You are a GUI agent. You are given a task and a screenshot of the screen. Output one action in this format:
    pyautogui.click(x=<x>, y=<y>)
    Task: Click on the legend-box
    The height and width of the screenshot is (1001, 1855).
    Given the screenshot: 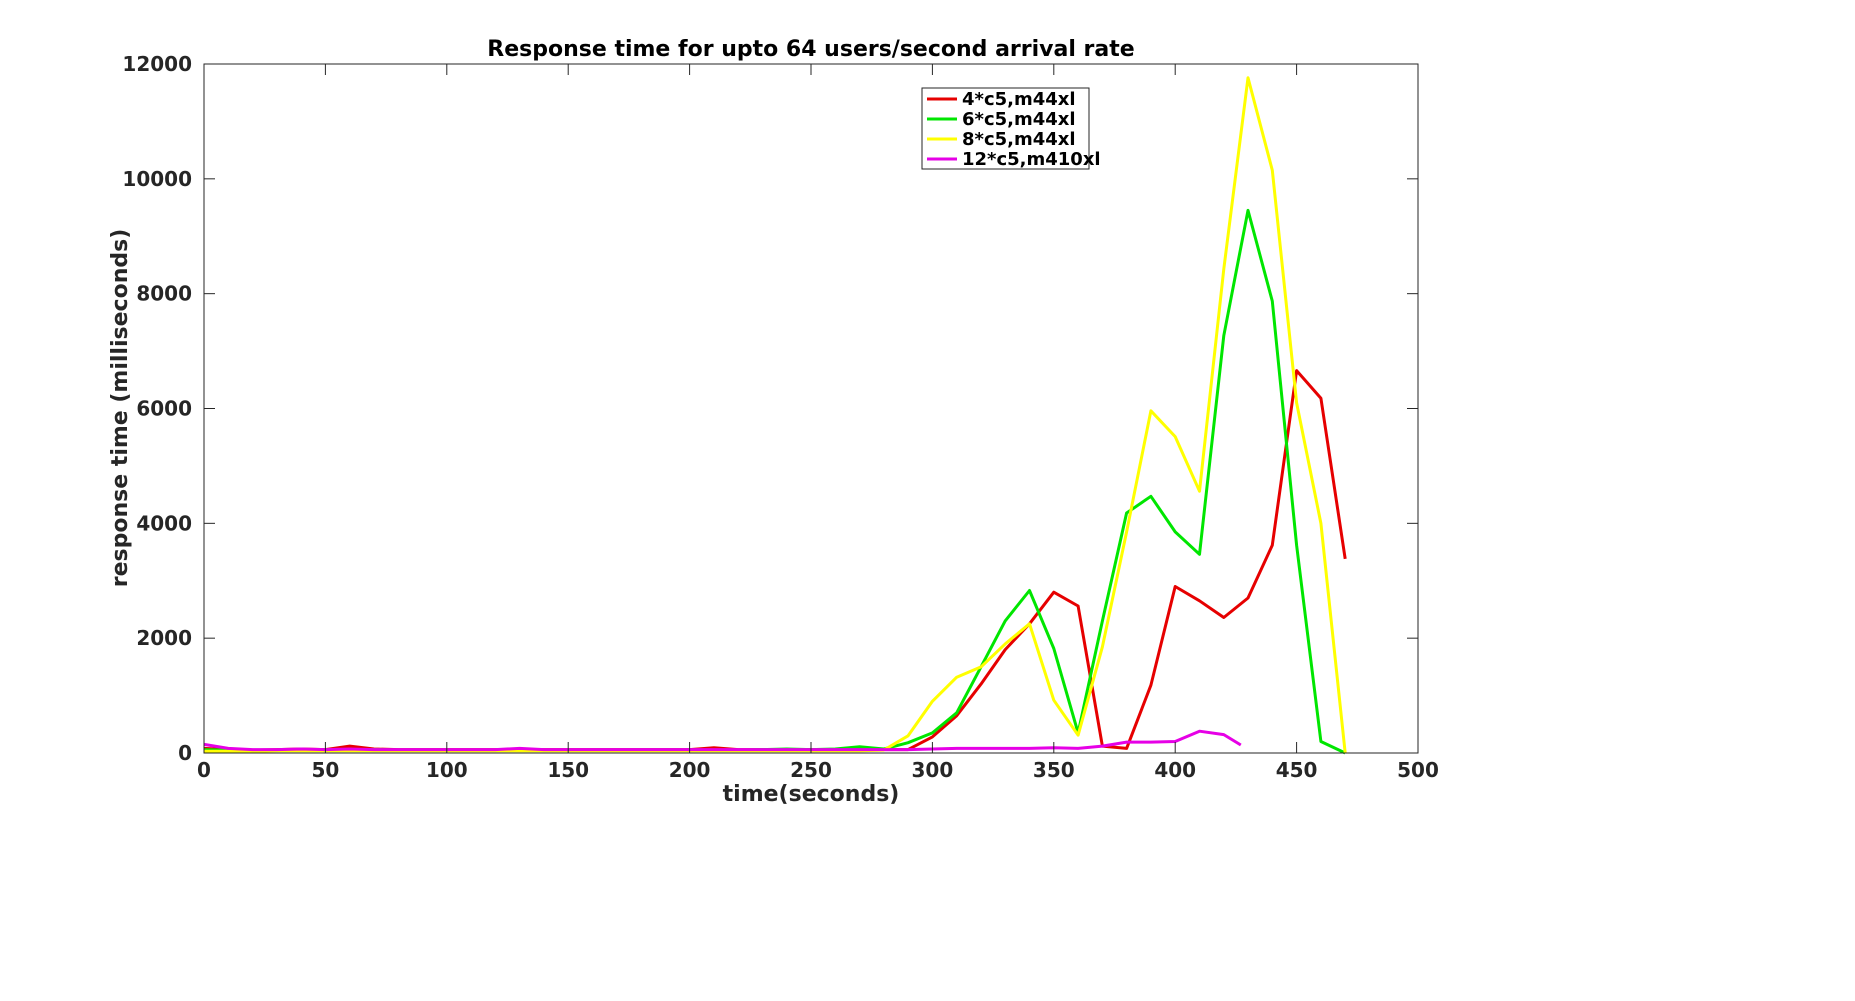 What is the action you would take?
    pyautogui.click(x=1005, y=128)
    